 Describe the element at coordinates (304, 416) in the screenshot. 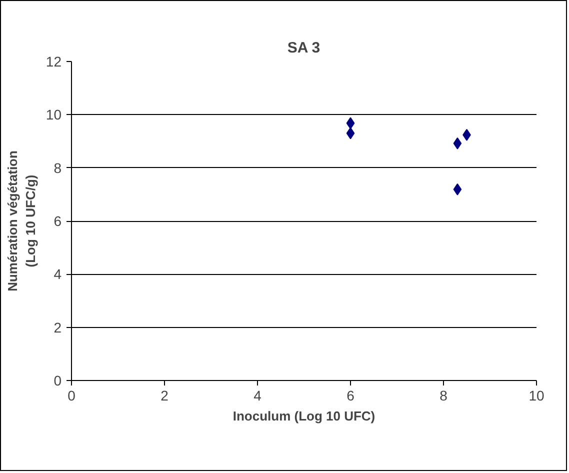

I see `x-axis-title: Inoculum (Log 10 UFC)` at that location.